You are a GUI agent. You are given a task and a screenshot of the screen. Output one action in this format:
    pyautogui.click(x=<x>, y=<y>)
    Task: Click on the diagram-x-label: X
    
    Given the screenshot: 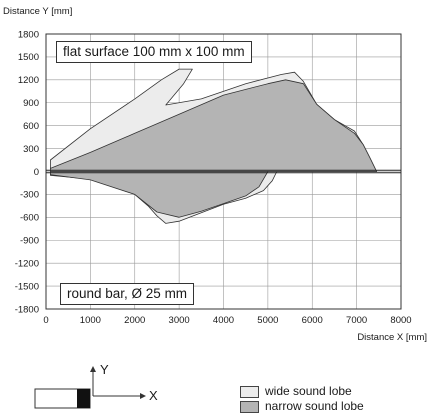 What is the action you would take?
    pyautogui.click(x=153, y=395)
    